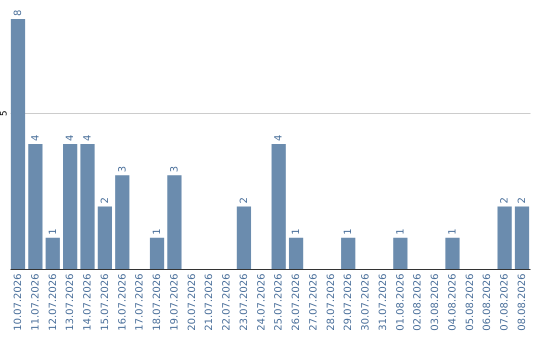 The image size is (540, 340). Describe the element at coordinates (210, 302) in the screenshot. I see `x-tick-label: 21.07.2026` at that location.